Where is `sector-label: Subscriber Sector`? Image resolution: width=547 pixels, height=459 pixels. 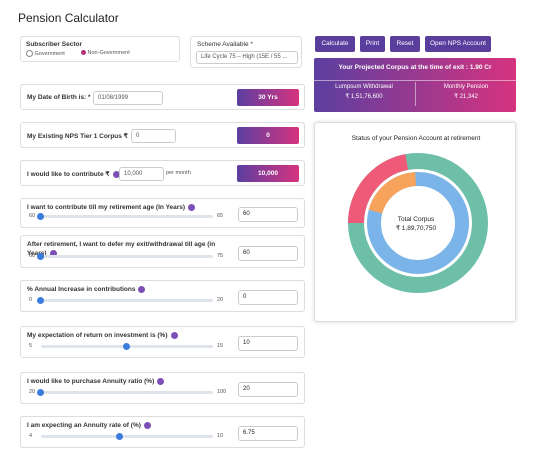
sector-label: Subscriber Sector is located at coordinates (54, 44).